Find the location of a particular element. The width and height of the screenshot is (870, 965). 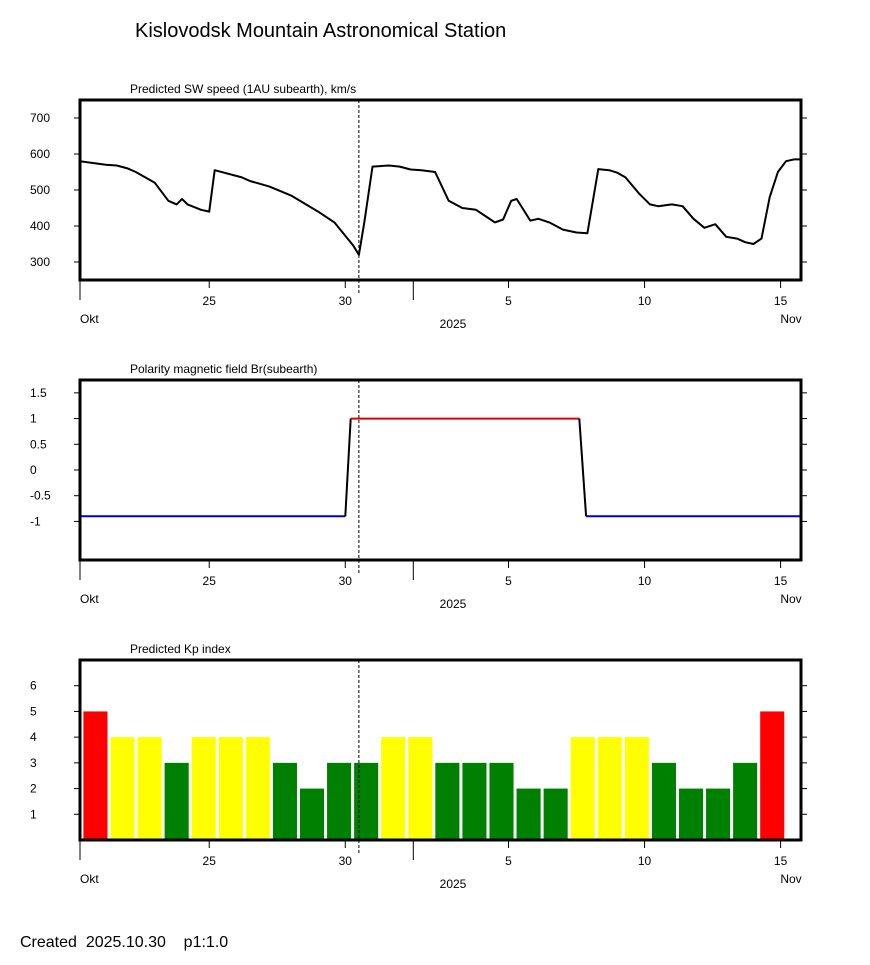

page-title: Kislovodsk Mountain Astronomical Station is located at coordinates (321, 31).